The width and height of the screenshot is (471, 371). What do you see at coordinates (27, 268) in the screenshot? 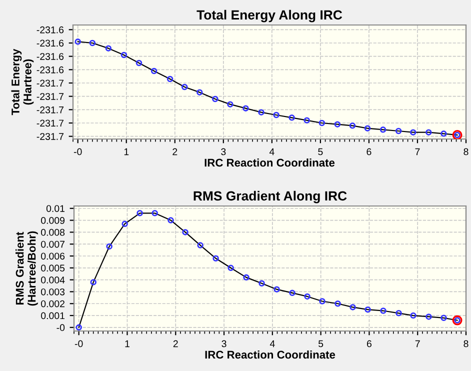
I see `y-axis-title: RMS Gradient (Hartree/Bohr)` at bounding box center [27, 268].